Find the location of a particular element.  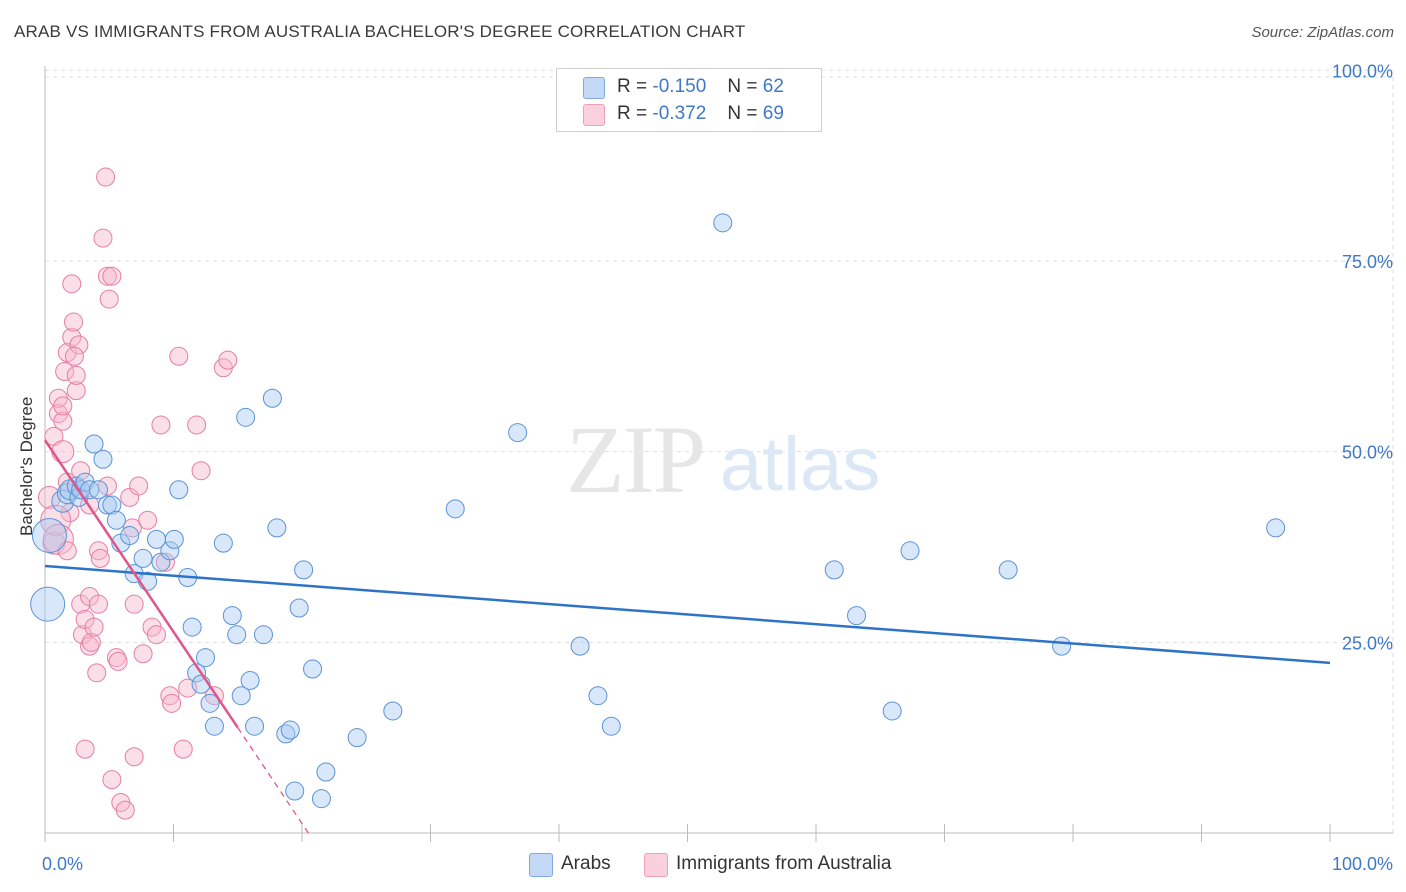

watermark-zip: ZIP is located at coordinates (635, 459).